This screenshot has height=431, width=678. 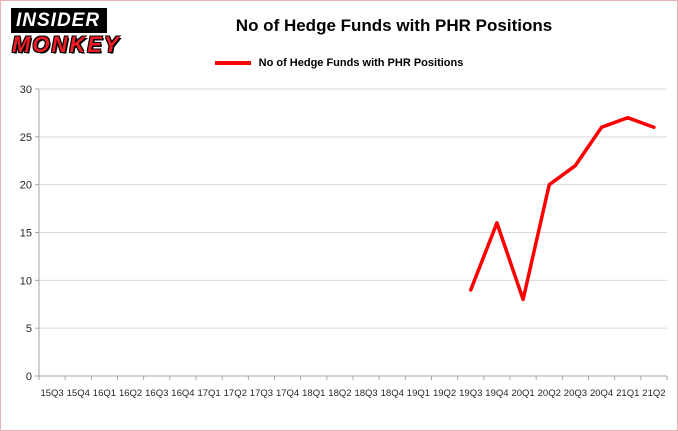 What do you see at coordinates (208, 393) in the screenshot?
I see `x-axis-label: 17Q1` at bounding box center [208, 393].